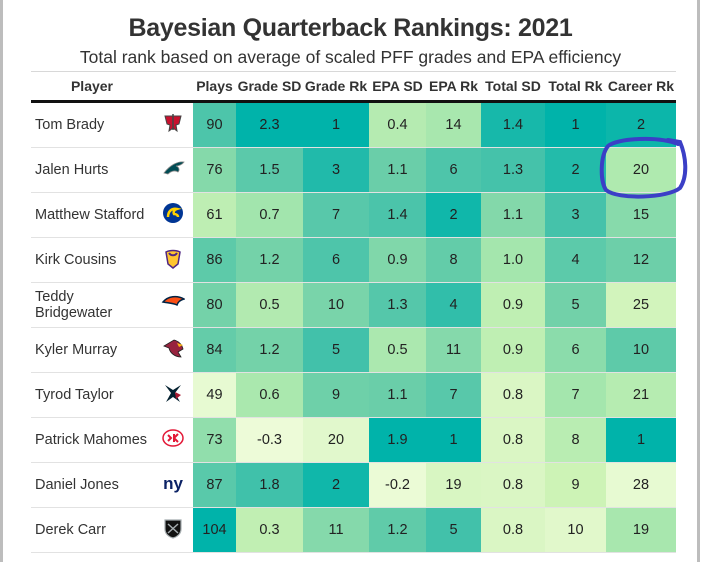 This screenshot has height=562, width=701. What do you see at coordinates (92, 305) in the screenshot?
I see `player-name: Teddy Bridgewater` at bounding box center [92, 305].